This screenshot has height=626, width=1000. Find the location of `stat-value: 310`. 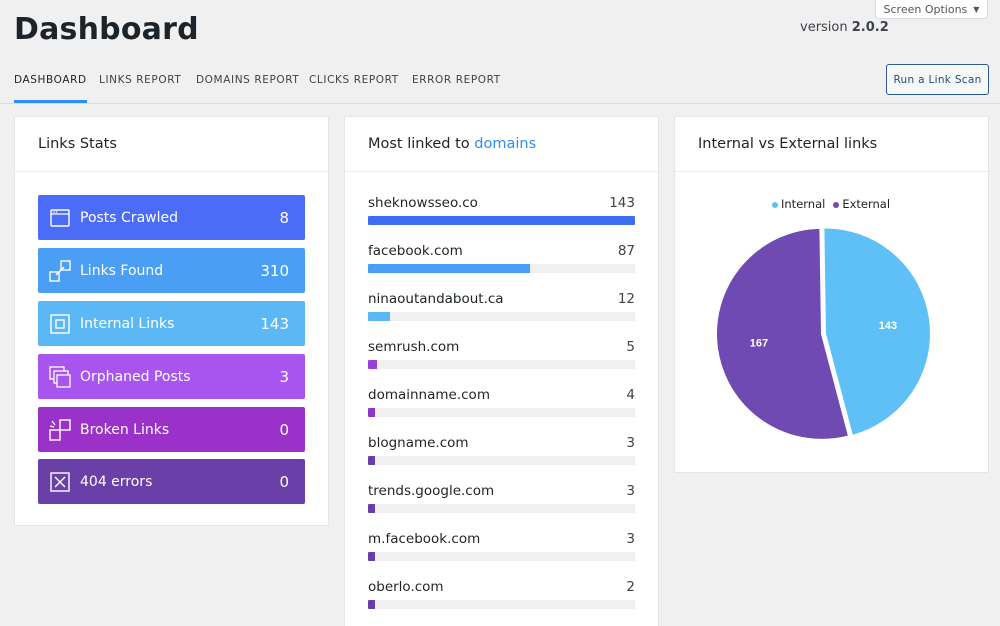

stat-value: 310 is located at coordinates (274, 270).